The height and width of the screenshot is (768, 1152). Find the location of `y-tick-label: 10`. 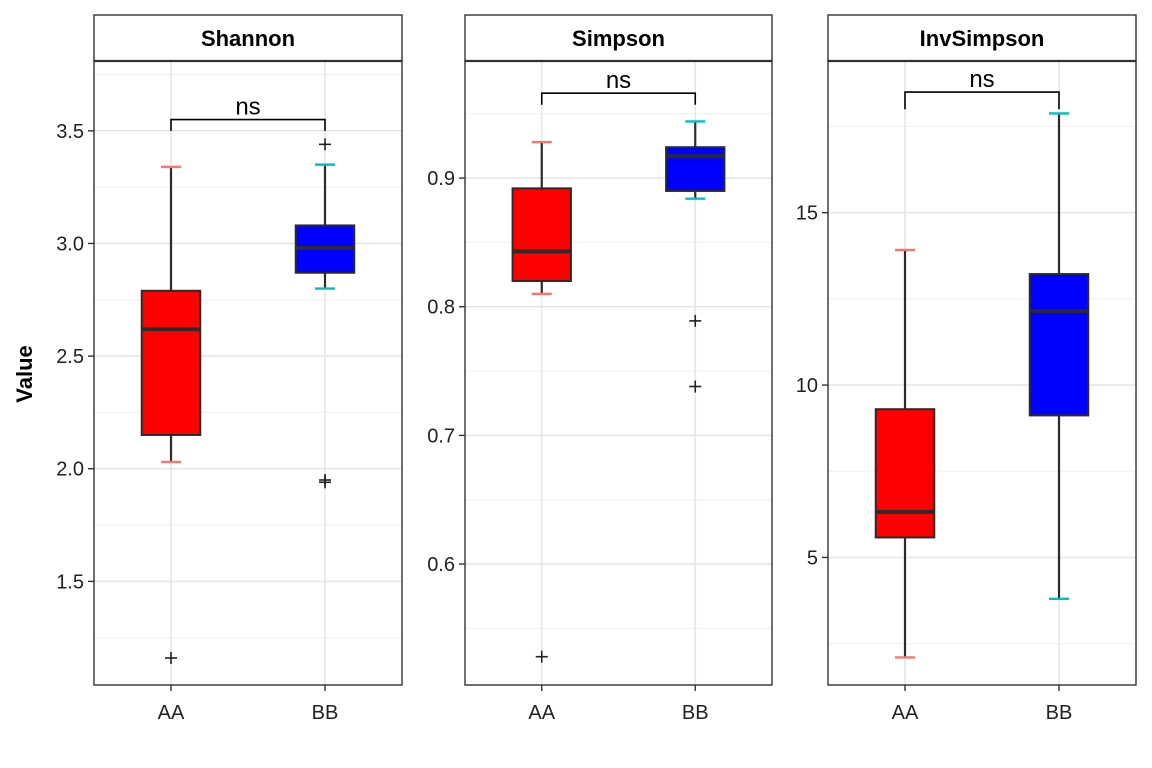

y-tick-label: 10 is located at coordinates (807, 386).